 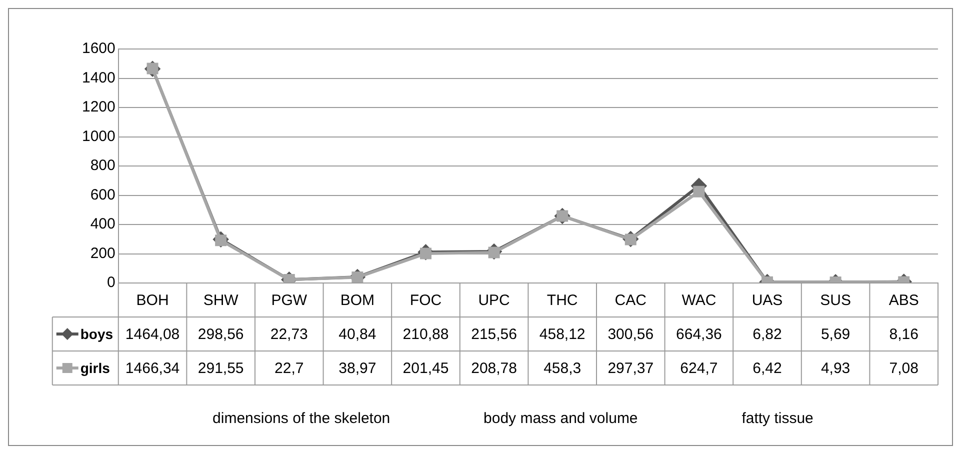 What do you see at coordinates (835, 335) in the screenshot?
I see `data-label: 5,69` at bounding box center [835, 335].